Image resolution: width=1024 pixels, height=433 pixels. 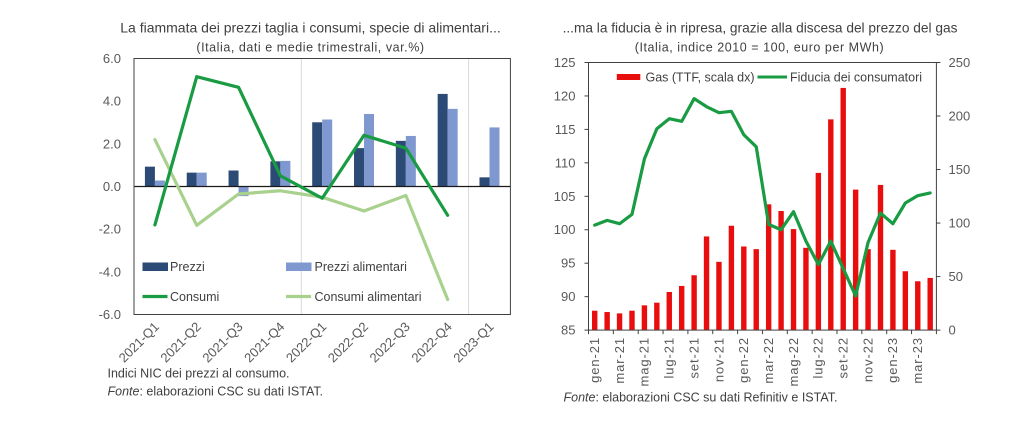 I want to click on svg-text: 150, so click(x=960, y=169).